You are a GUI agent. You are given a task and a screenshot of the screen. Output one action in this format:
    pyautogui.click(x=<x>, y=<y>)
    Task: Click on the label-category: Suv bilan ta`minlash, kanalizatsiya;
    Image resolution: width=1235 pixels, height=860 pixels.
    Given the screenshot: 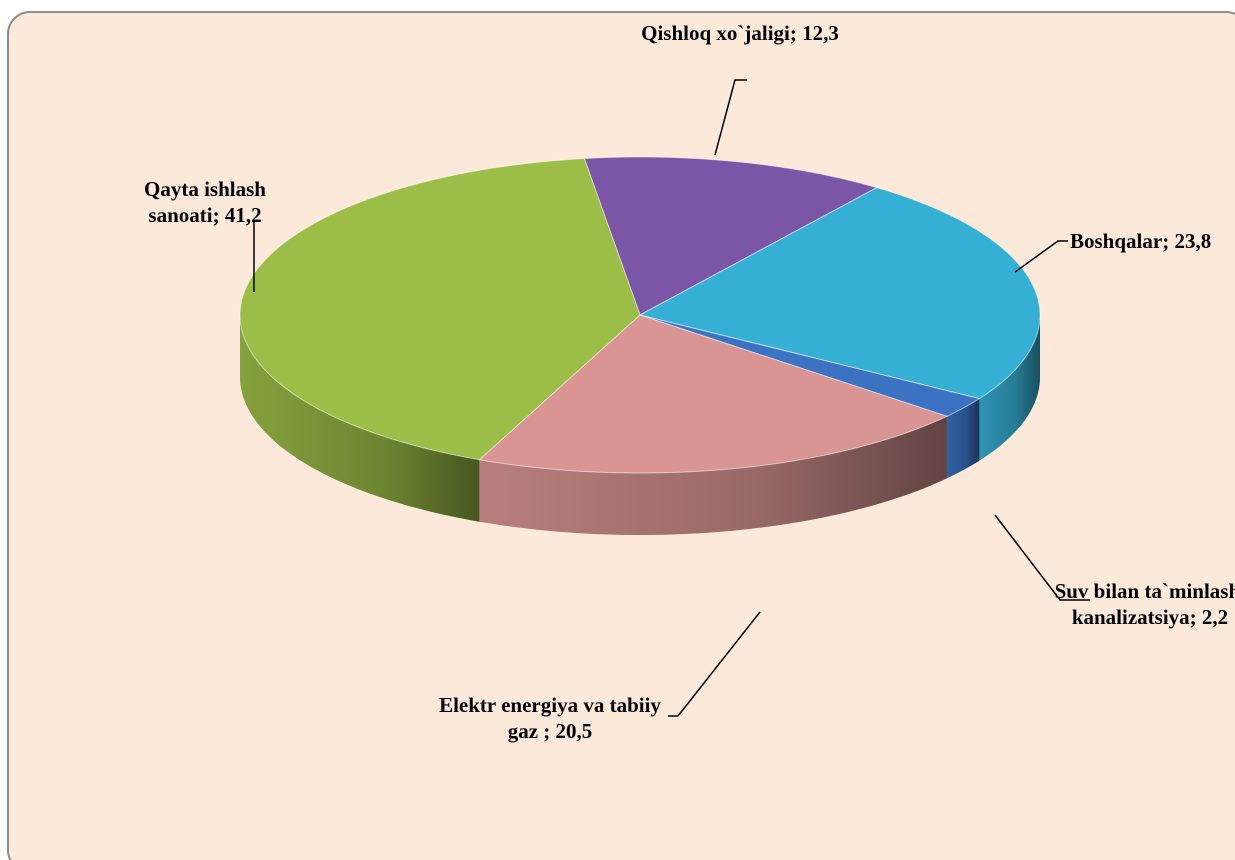 What is the action you would take?
    pyautogui.click(x=1144, y=604)
    